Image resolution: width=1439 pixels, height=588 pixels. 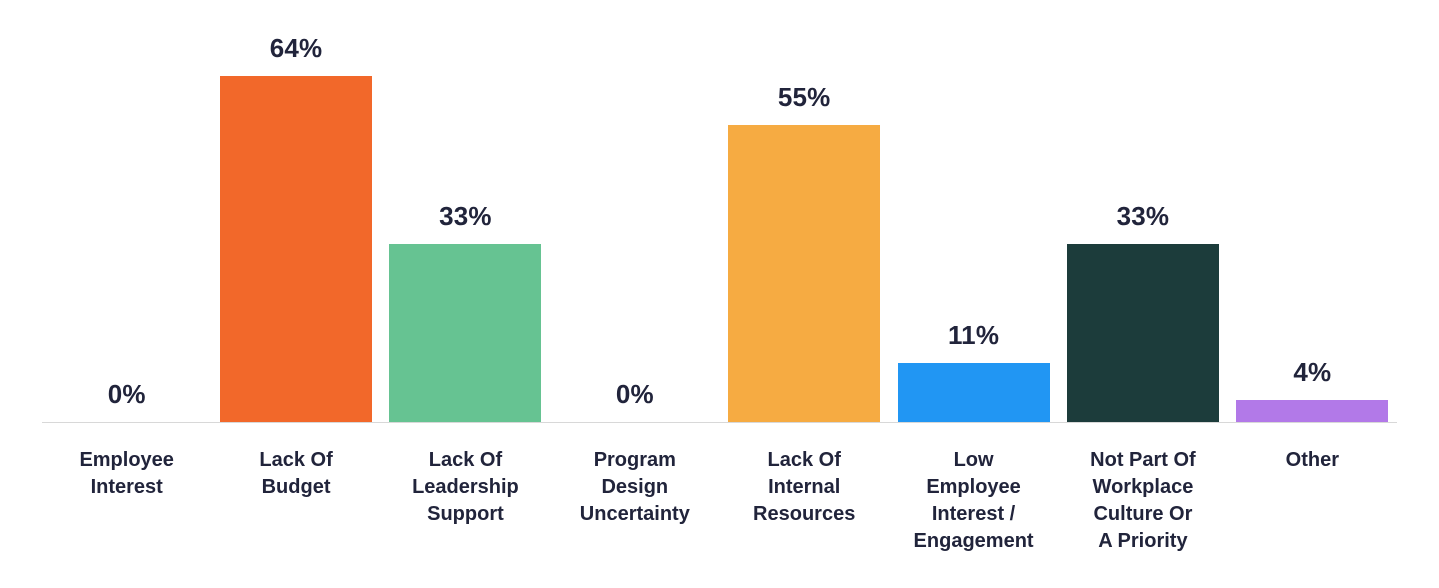 I want to click on bar-column: 64%, so click(x=295, y=226).